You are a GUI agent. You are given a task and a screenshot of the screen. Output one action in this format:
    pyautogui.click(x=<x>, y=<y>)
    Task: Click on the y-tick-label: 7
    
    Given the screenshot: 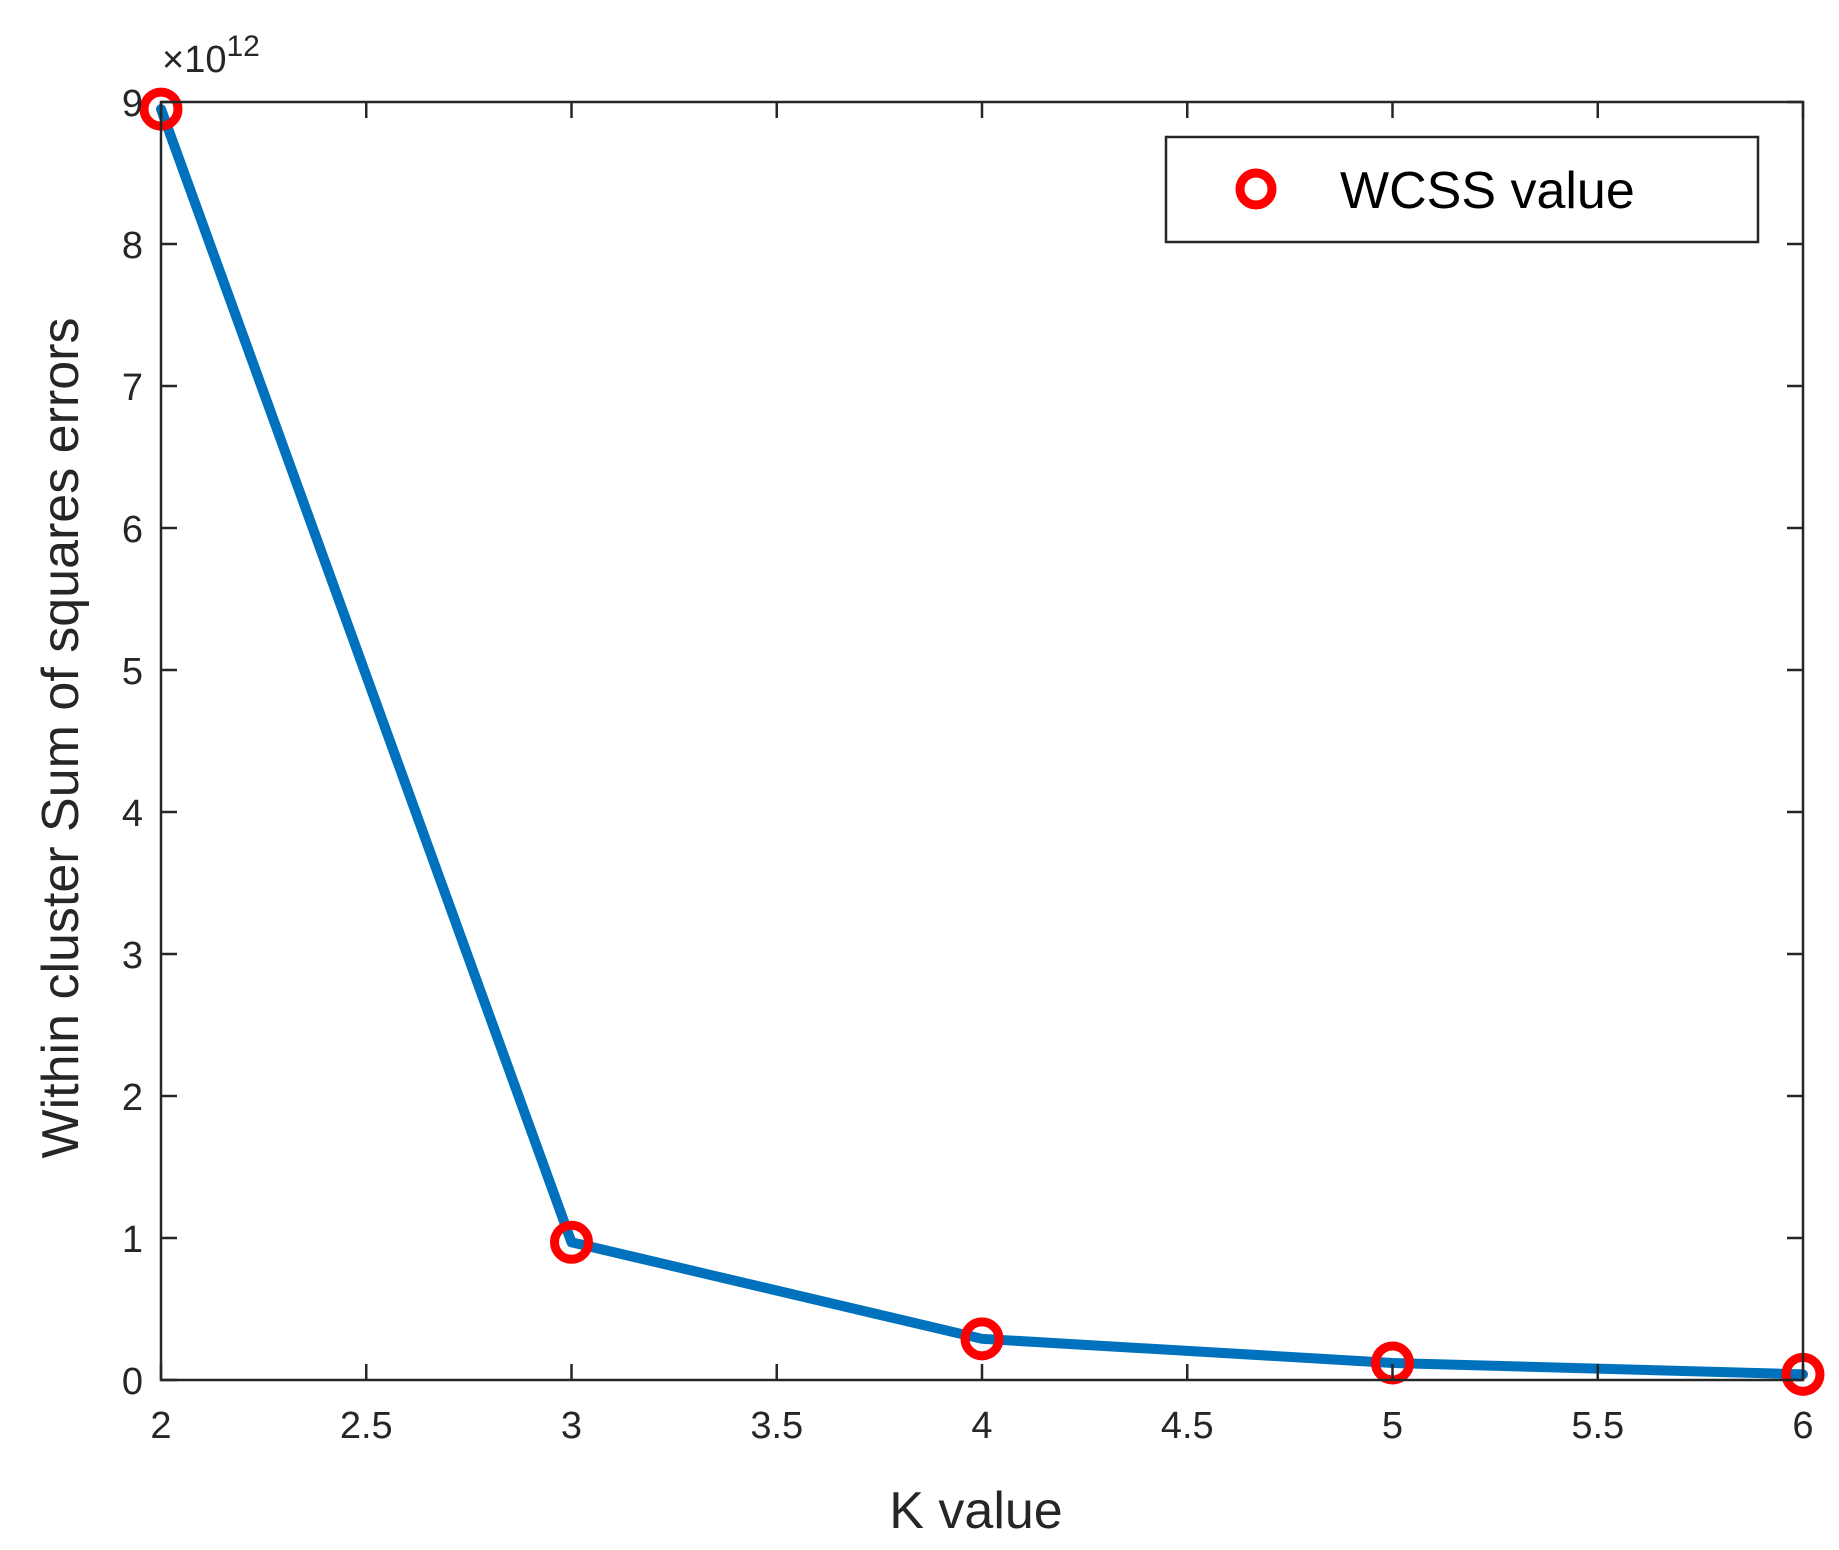 What is the action you would take?
    pyautogui.click(x=132, y=388)
    